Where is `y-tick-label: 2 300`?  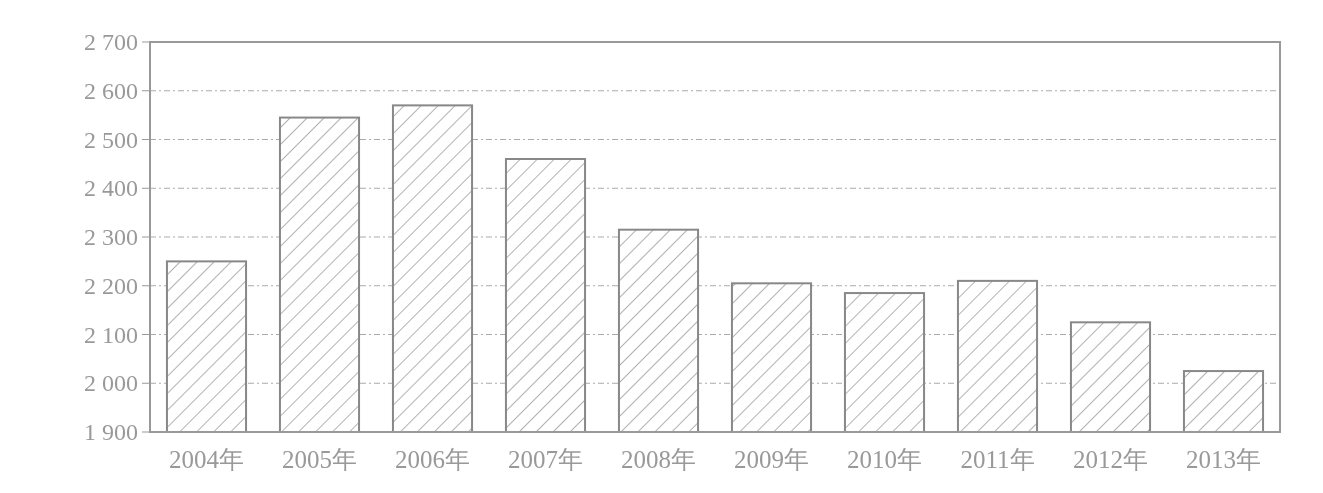
y-tick-label: 2 300 is located at coordinates (111, 237).